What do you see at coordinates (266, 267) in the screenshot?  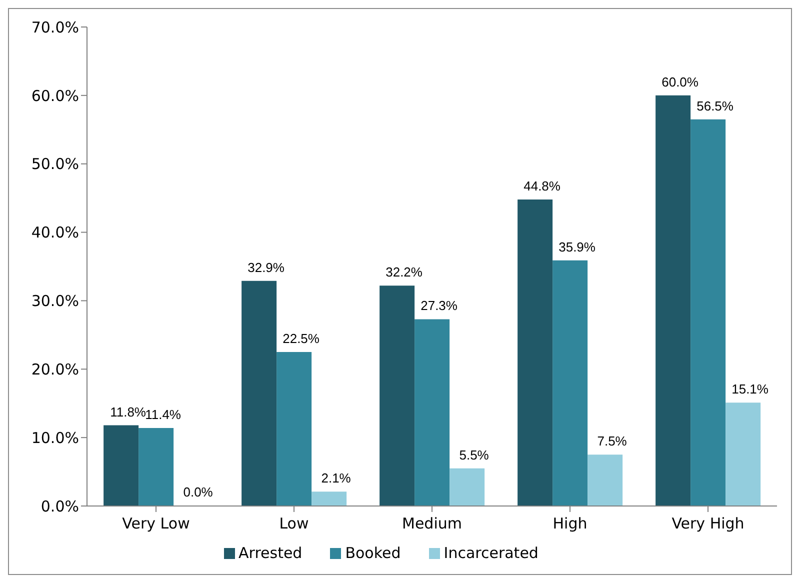 I see `data-label: 32.9%` at bounding box center [266, 267].